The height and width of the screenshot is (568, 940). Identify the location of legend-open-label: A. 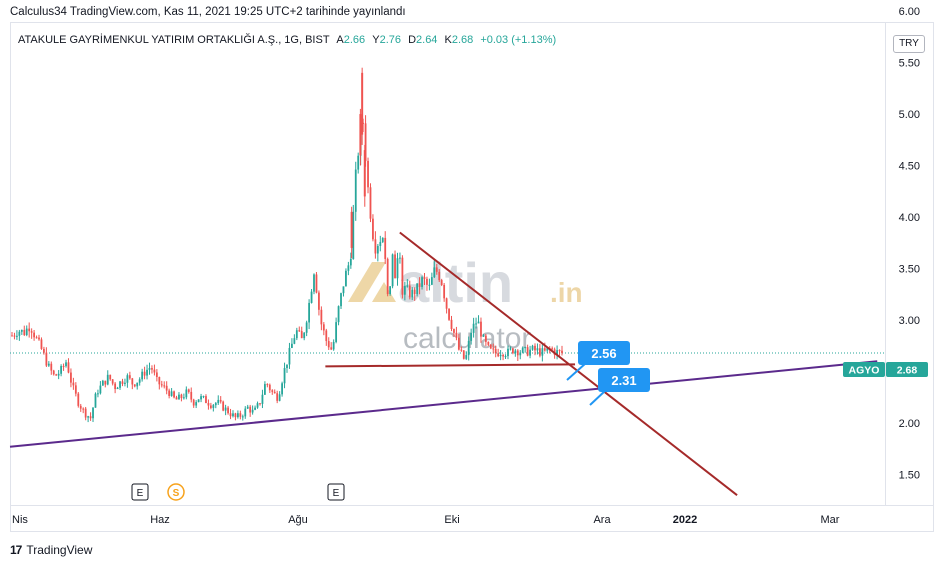
(340, 40).